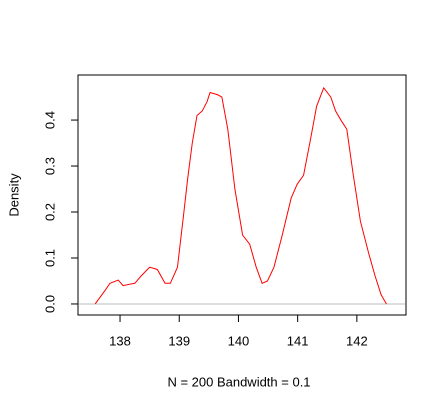  Describe the element at coordinates (49, 120) in the screenshot. I see `y-tick-label: 0.4` at that location.